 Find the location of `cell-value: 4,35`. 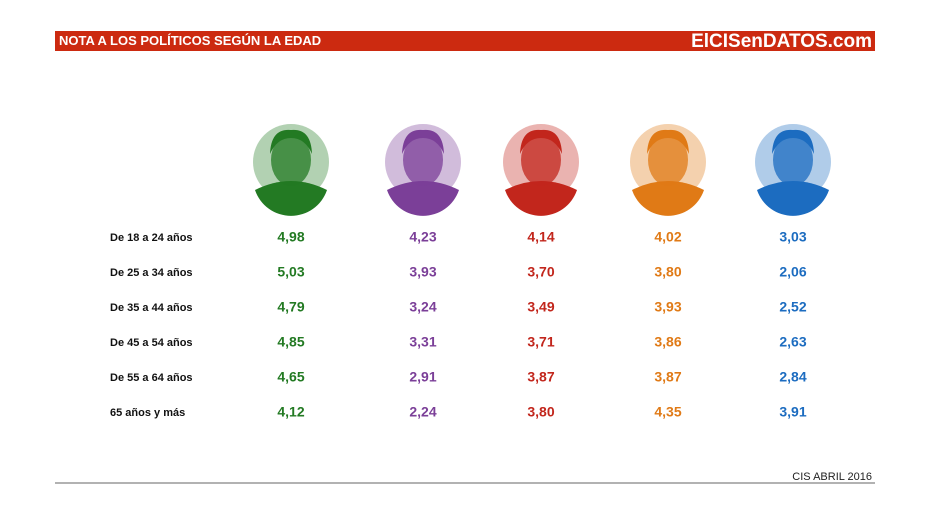

cell-value: 4,35 is located at coordinates (667, 412).